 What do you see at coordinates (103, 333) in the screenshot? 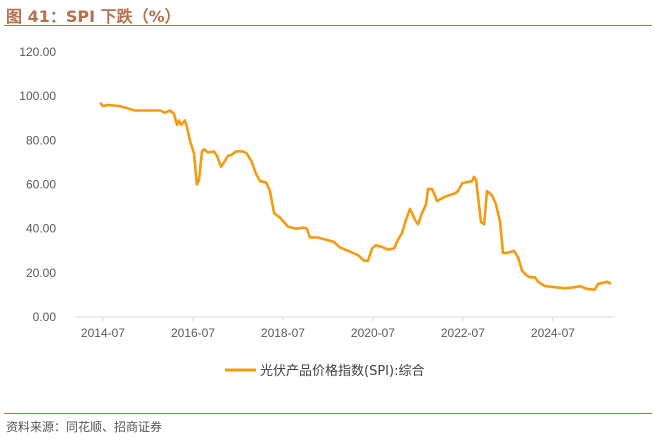
I see `x-tick-label: 2014-07` at bounding box center [103, 333].